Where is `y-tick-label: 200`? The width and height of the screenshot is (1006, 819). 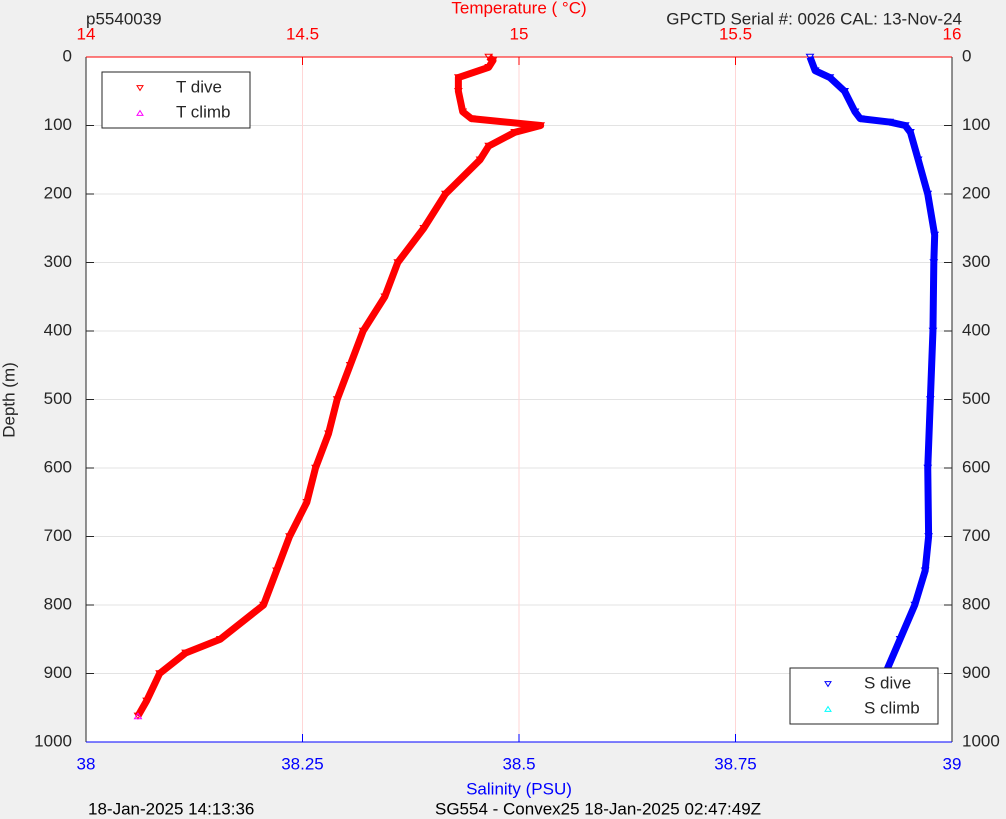
y-tick-label: 200 is located at coordinates (58, 192).